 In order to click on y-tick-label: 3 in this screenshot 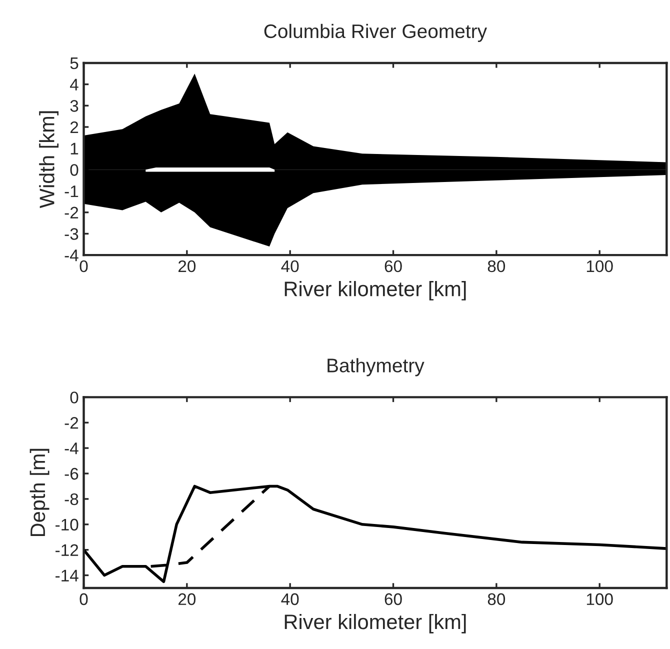, I will do `click(74, 106)`.